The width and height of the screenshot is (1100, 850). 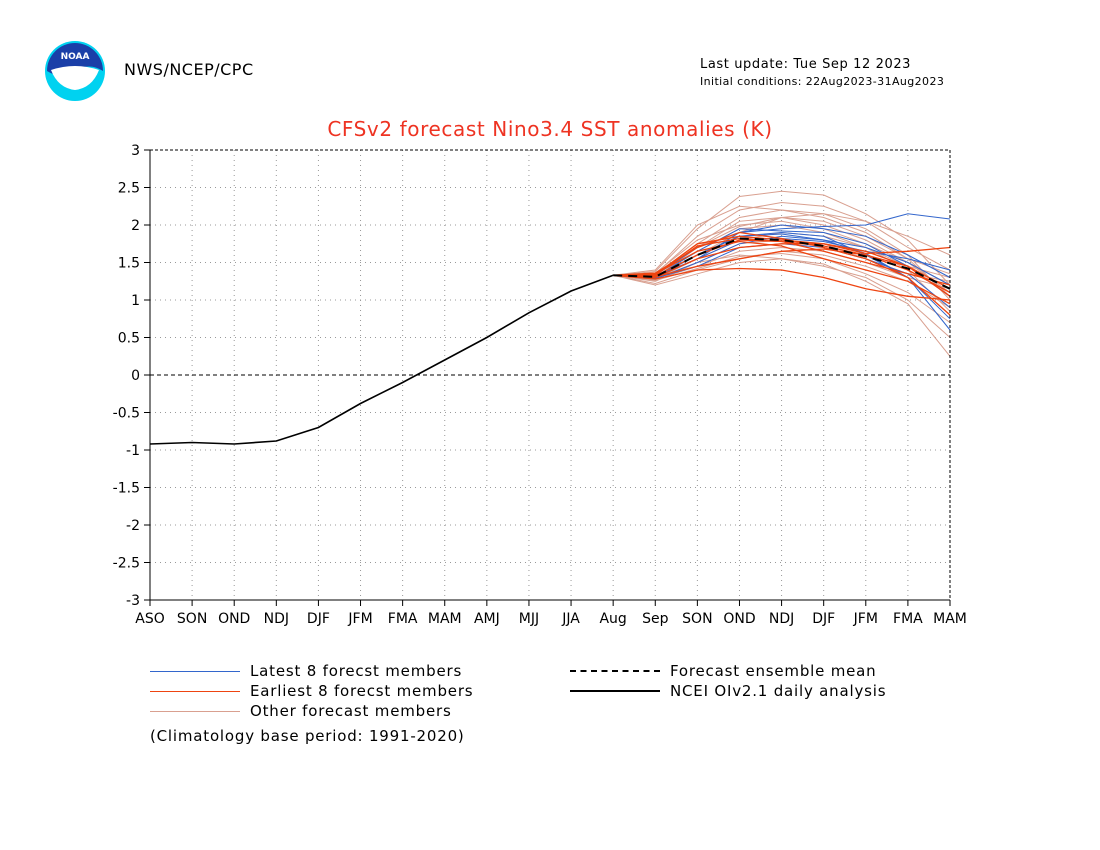 What do you see at coordinates (129, 339) in the screenshot?
I see `y-tick-label: 0.5` at bounding box center [129, 339].